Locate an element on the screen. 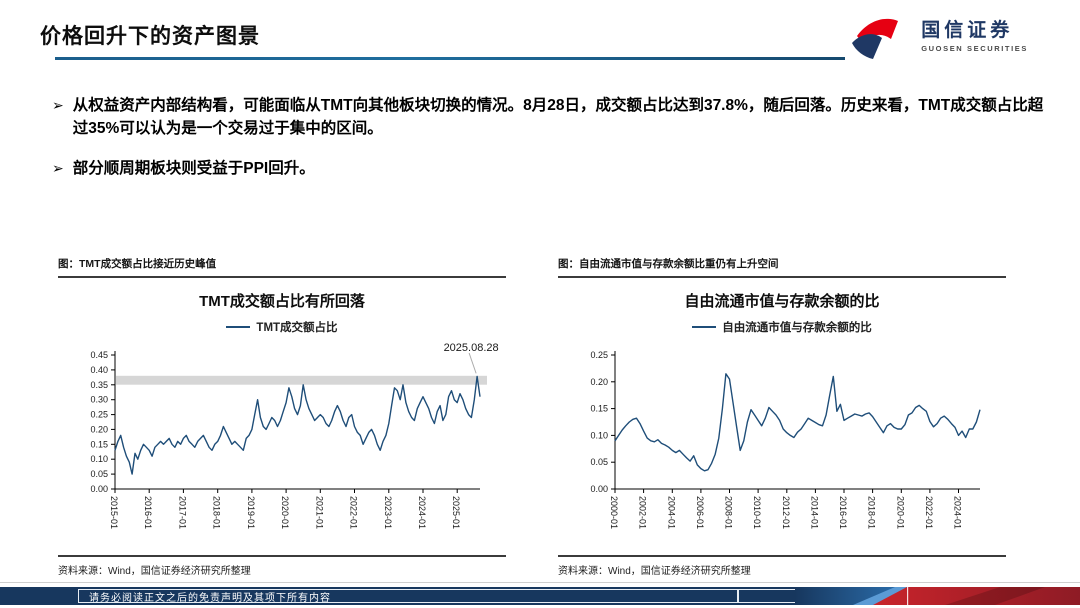 This screenshot has height=608, width=1080. guosen-logo-mark is located at coordinates (875, 38).